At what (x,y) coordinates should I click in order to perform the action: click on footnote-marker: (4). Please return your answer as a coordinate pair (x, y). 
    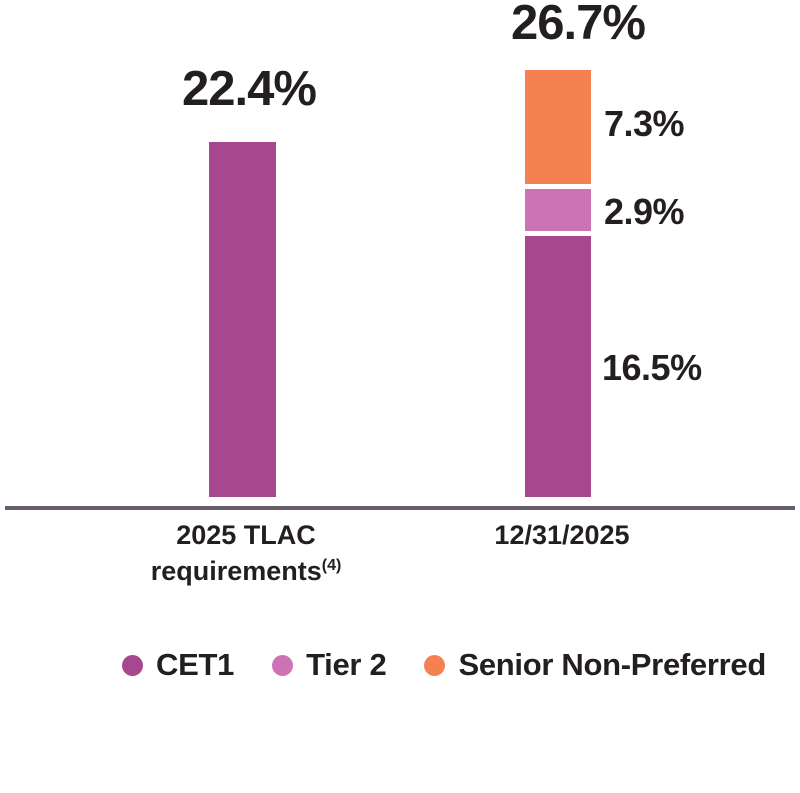
    Looking at the image, I should click on (331, 565).